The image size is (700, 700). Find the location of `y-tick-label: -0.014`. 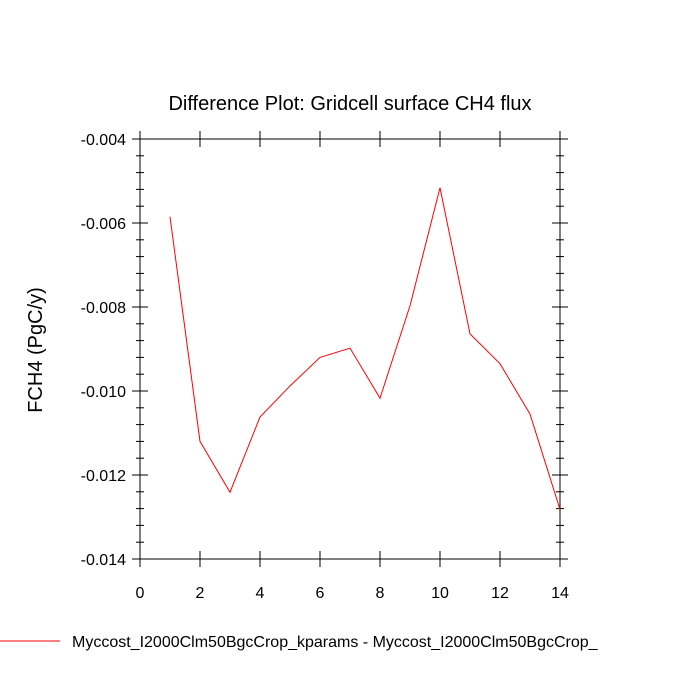

y-tick-label: -0.014 is located at coordinates (103, 560).